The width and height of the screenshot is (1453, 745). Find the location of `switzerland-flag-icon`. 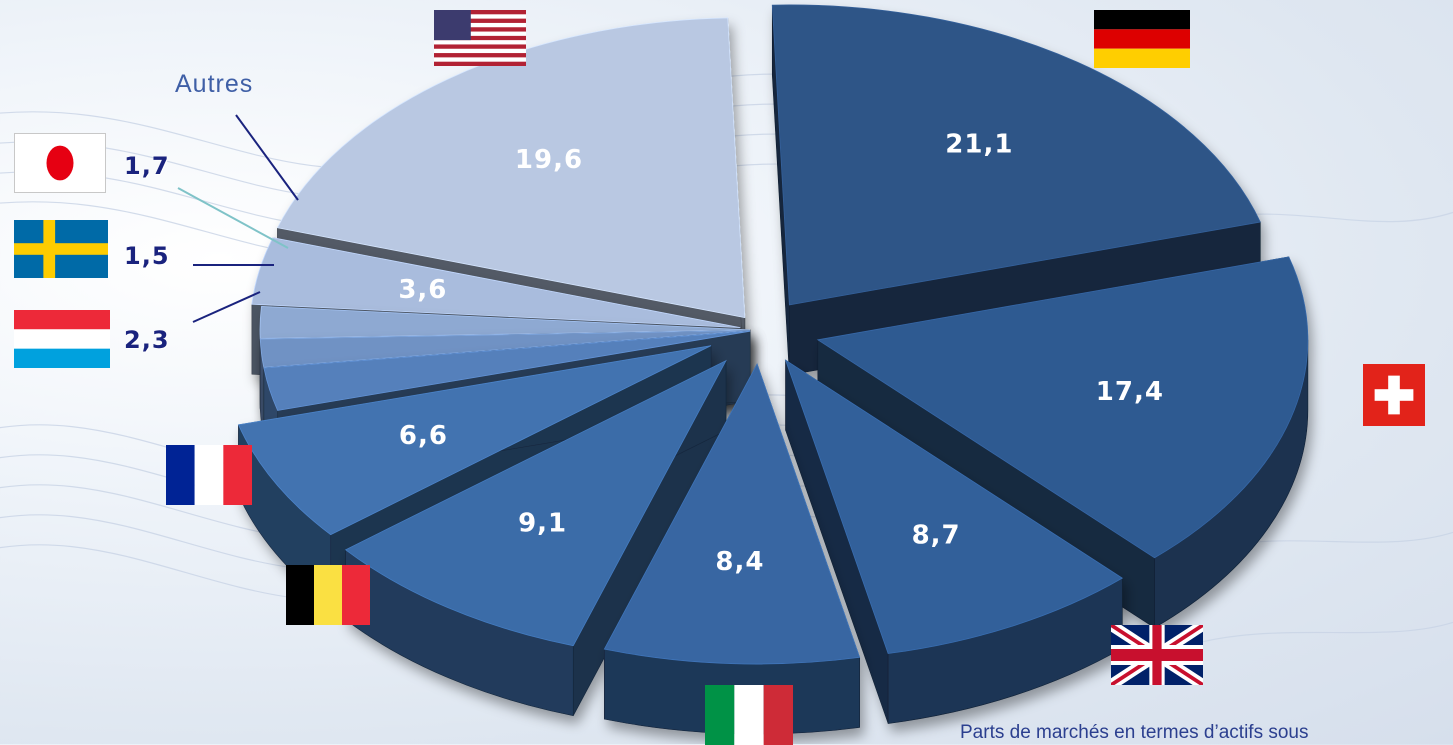

switzerland-flag-icon is located at coordinates (1394, 395).